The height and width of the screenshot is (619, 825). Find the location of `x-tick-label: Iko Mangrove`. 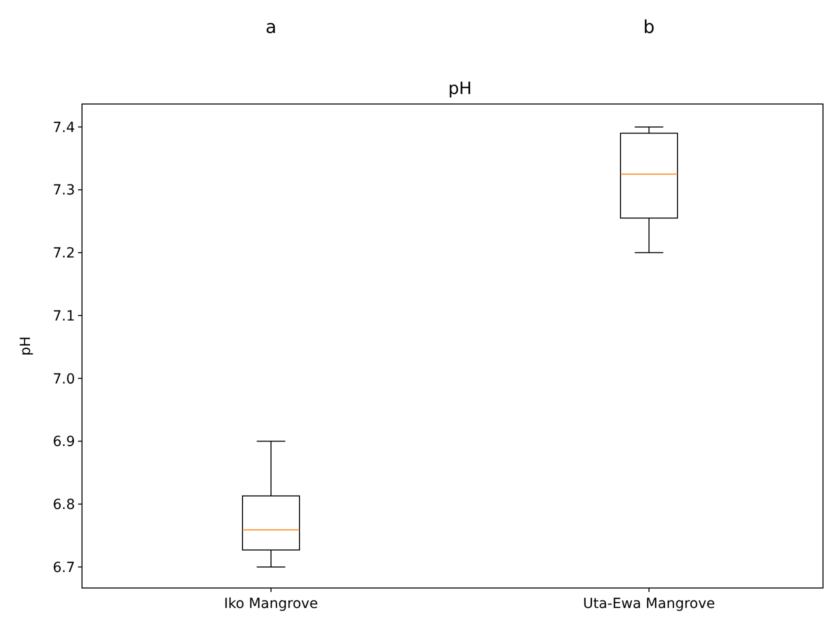

x-tick-label: Iko Mangrove is located at coordinates (271, 604).